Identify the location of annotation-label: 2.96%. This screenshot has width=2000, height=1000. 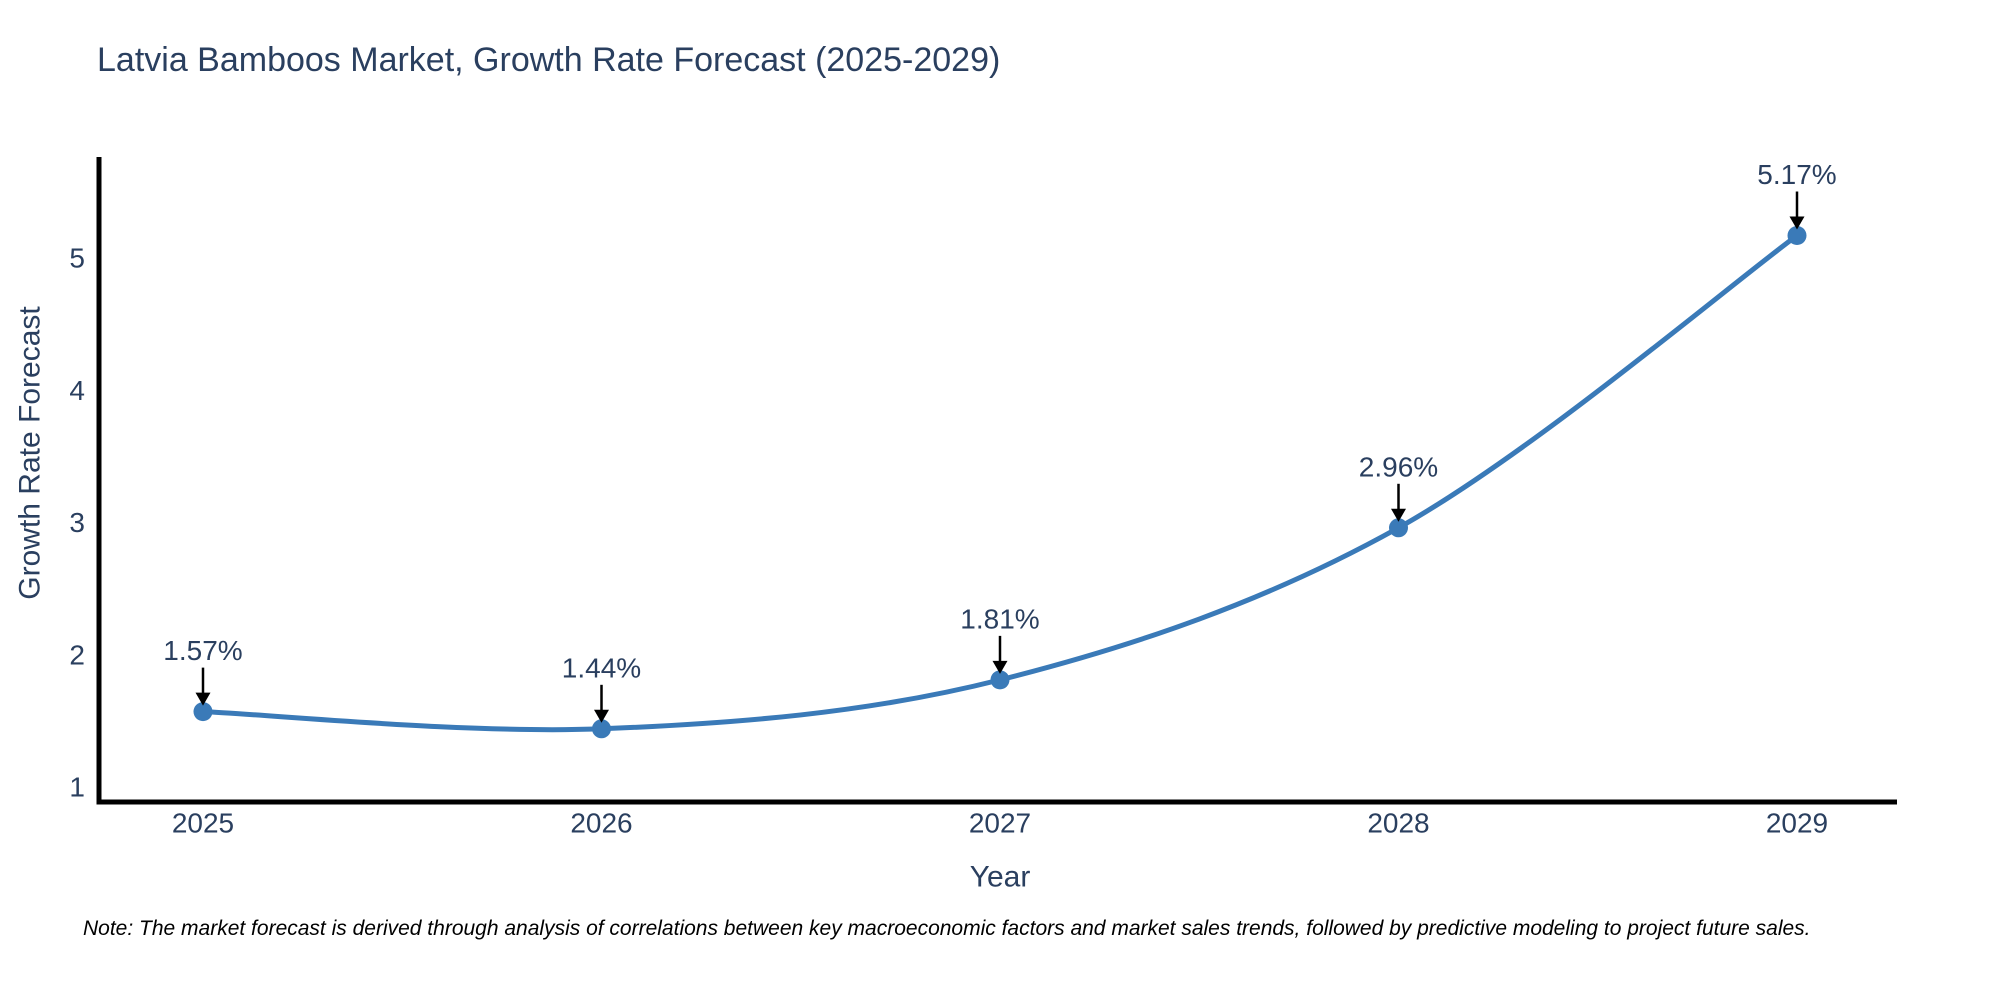
(1398, 466).